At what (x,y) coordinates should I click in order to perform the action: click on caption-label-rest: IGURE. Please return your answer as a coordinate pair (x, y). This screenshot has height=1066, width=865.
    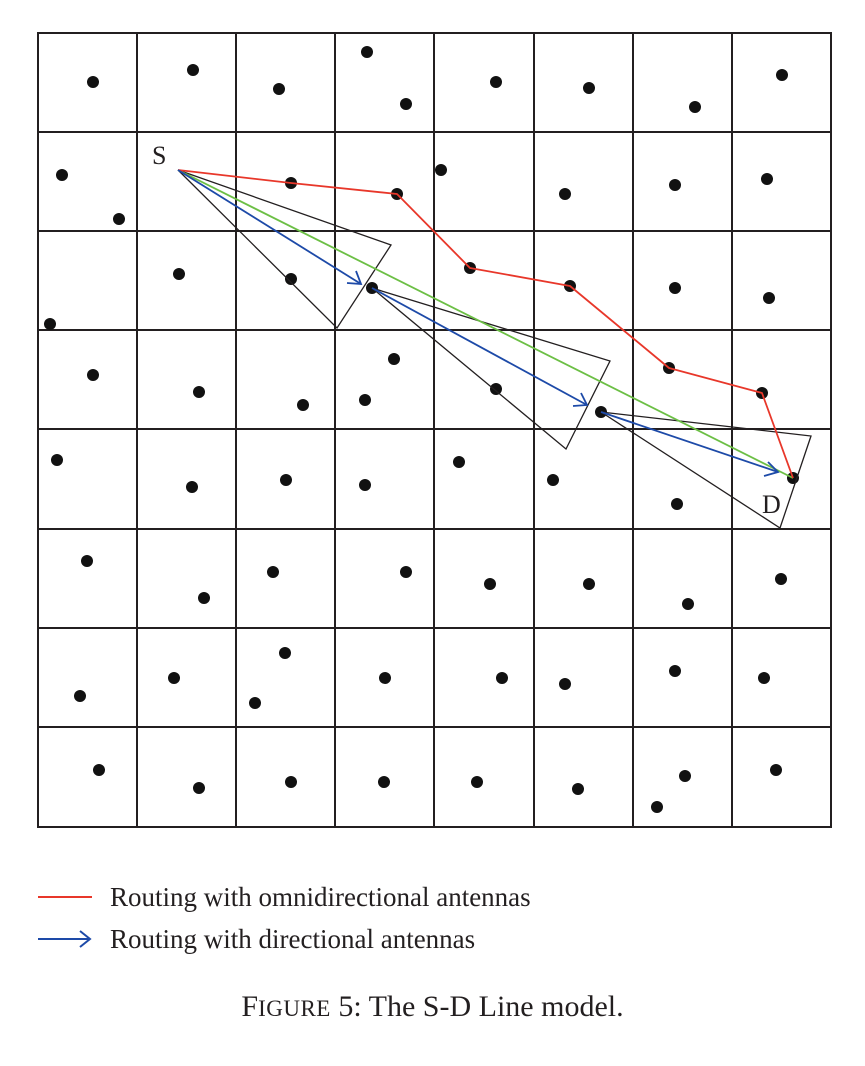
    Looking at the image, I should click on (294, 1008).